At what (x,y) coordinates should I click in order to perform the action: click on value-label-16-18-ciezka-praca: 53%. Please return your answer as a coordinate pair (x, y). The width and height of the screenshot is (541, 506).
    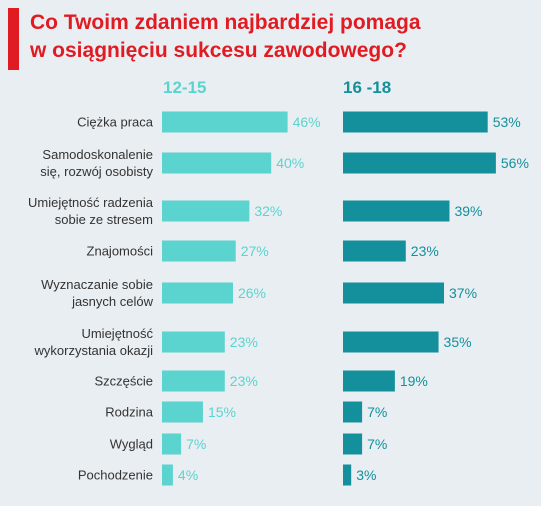
    Looking at the image, I should click on (507, 122).